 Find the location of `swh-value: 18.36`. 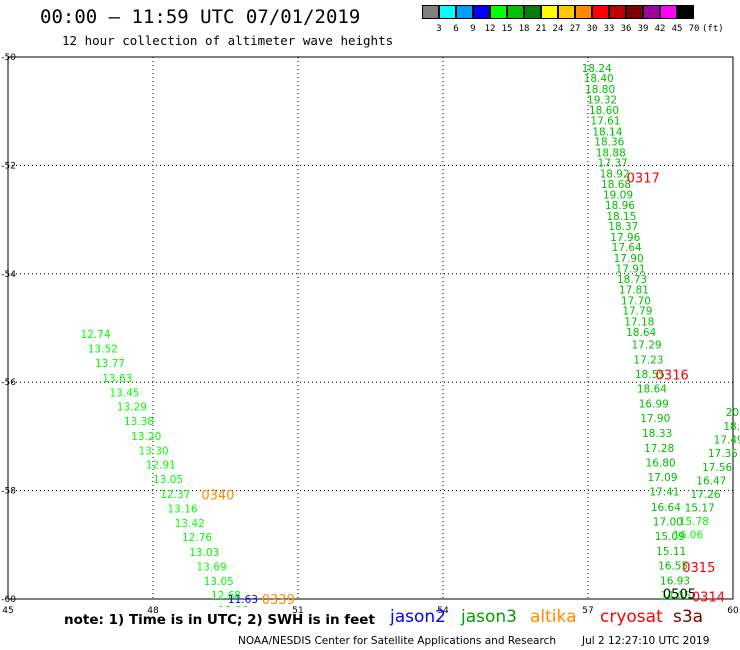

swh-value: 18.36 is located at coordinates (609, 143).